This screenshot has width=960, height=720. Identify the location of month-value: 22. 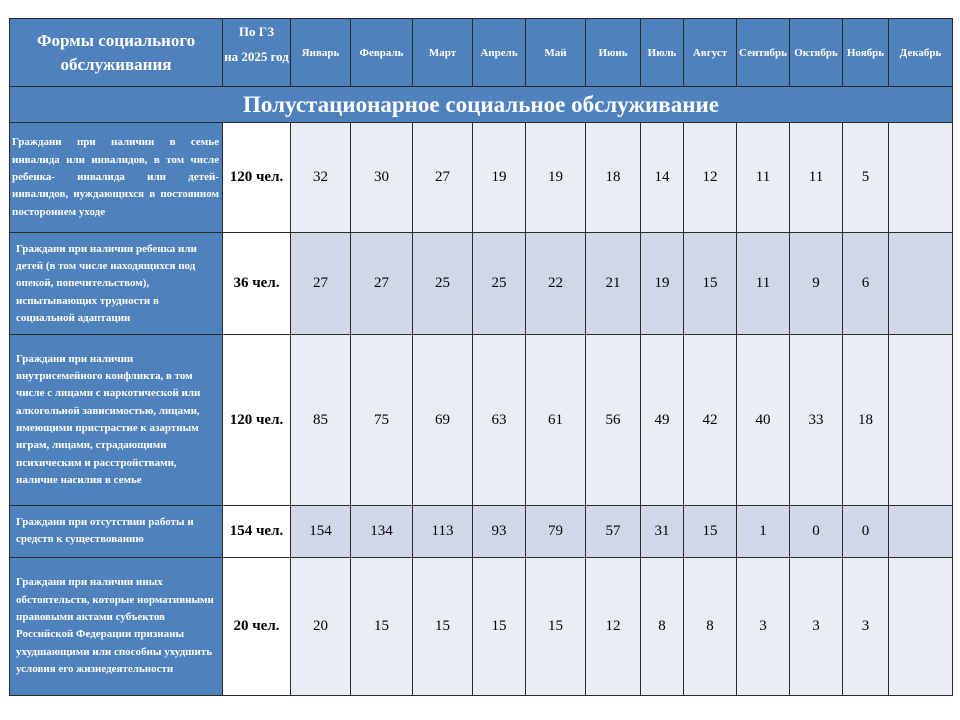
(555, 284).